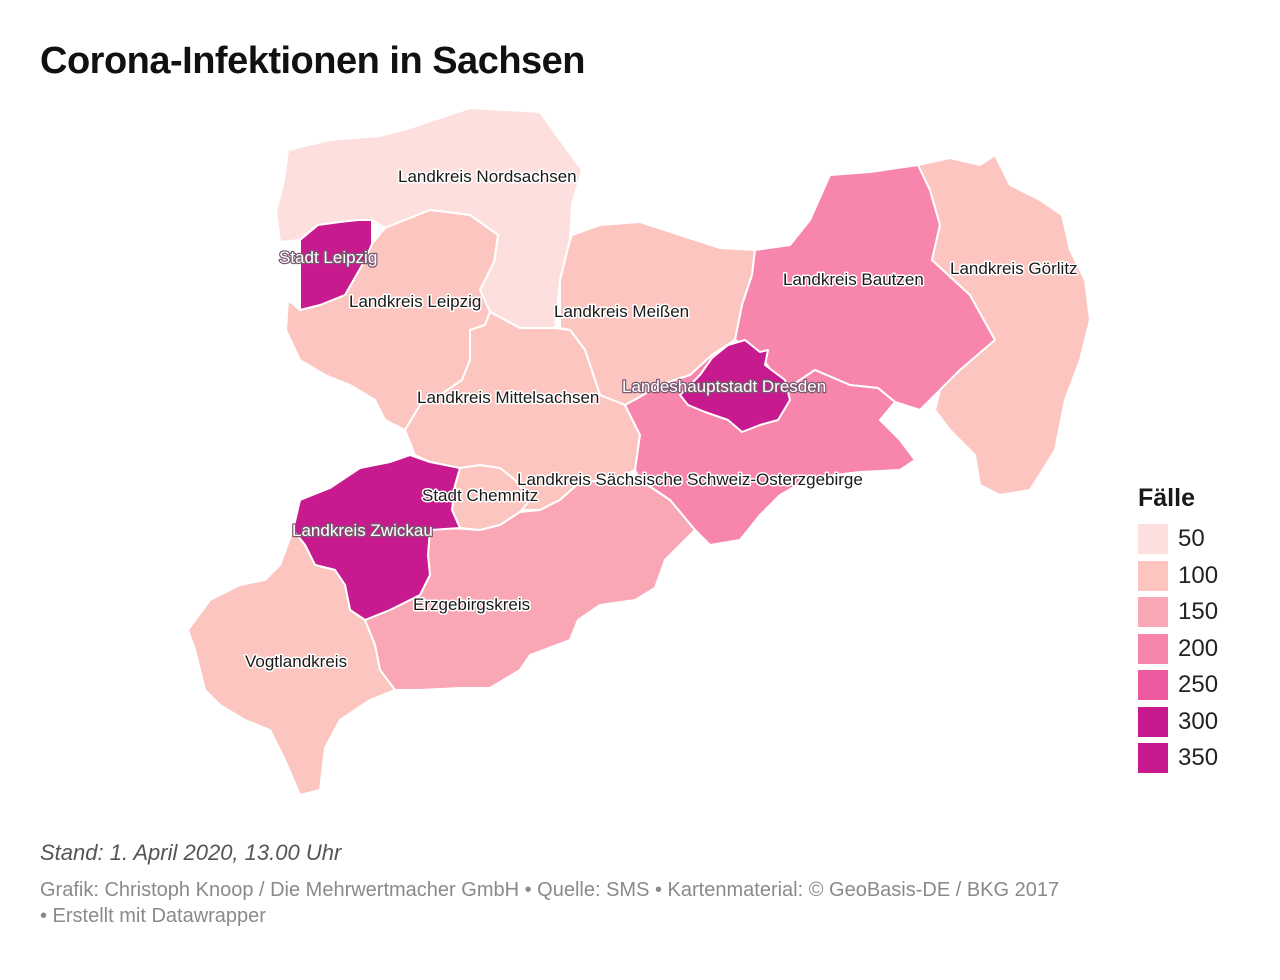 The width and height of the screenshot is (1280, 980). I want to click on label-leipzig-kreis: Landkreis Leipzig, so click(415, 301).